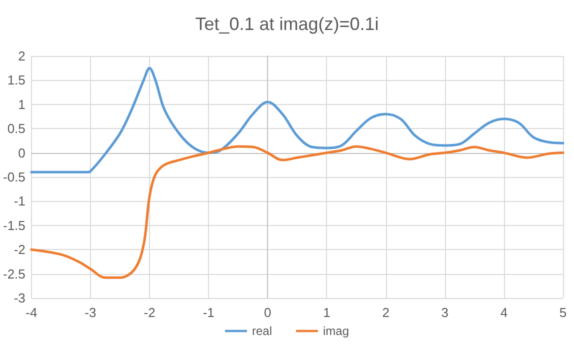  I want to click on x-tick-label: 1, so click(326, 312).